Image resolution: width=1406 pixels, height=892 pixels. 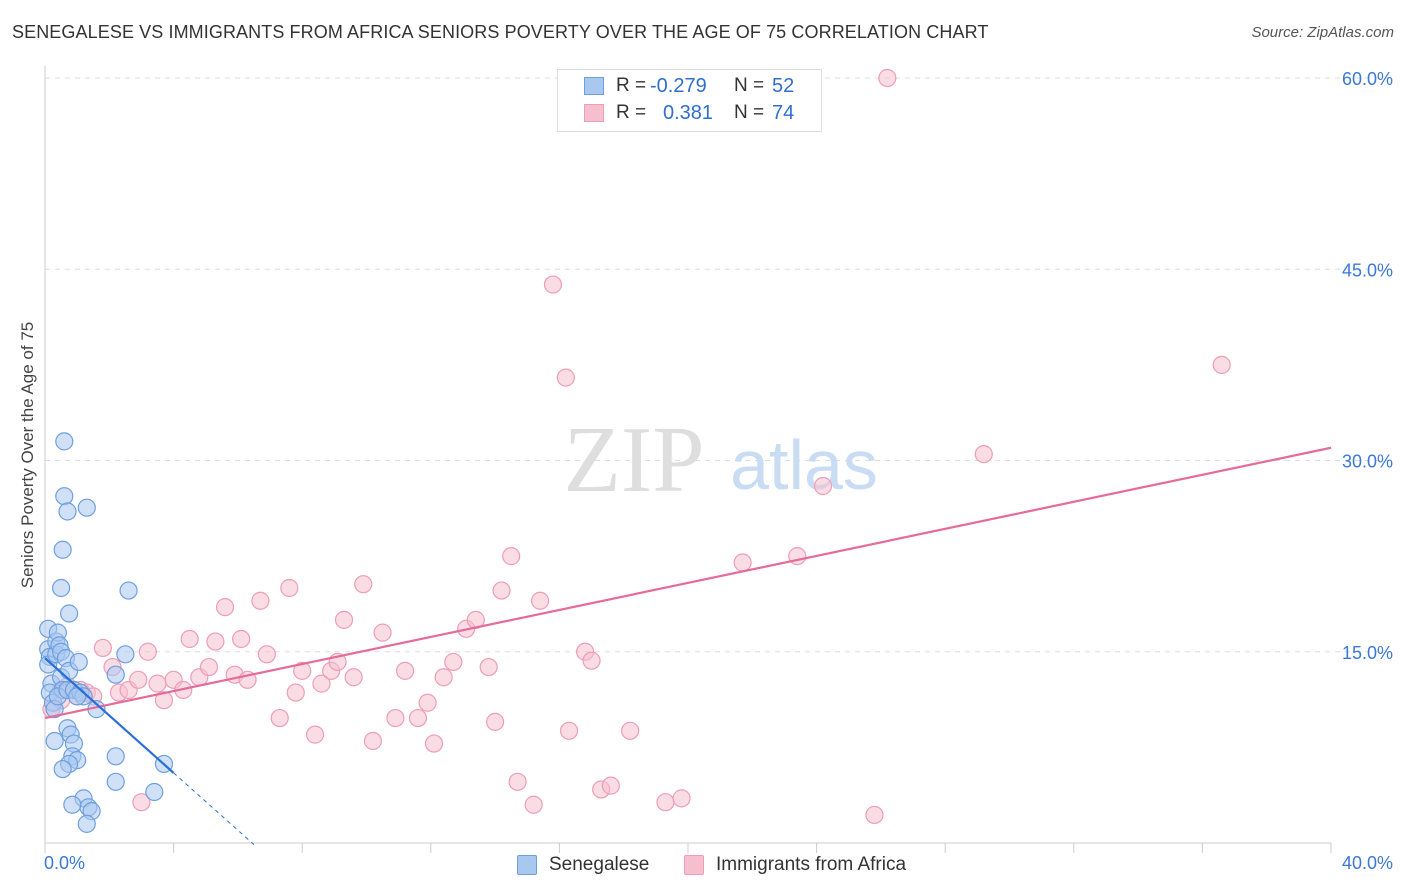 What do you see at coordinates (1367, 79) in the screenshot?
I see `y-tick-label: 60.0%` at bounding box center [1367, 79].